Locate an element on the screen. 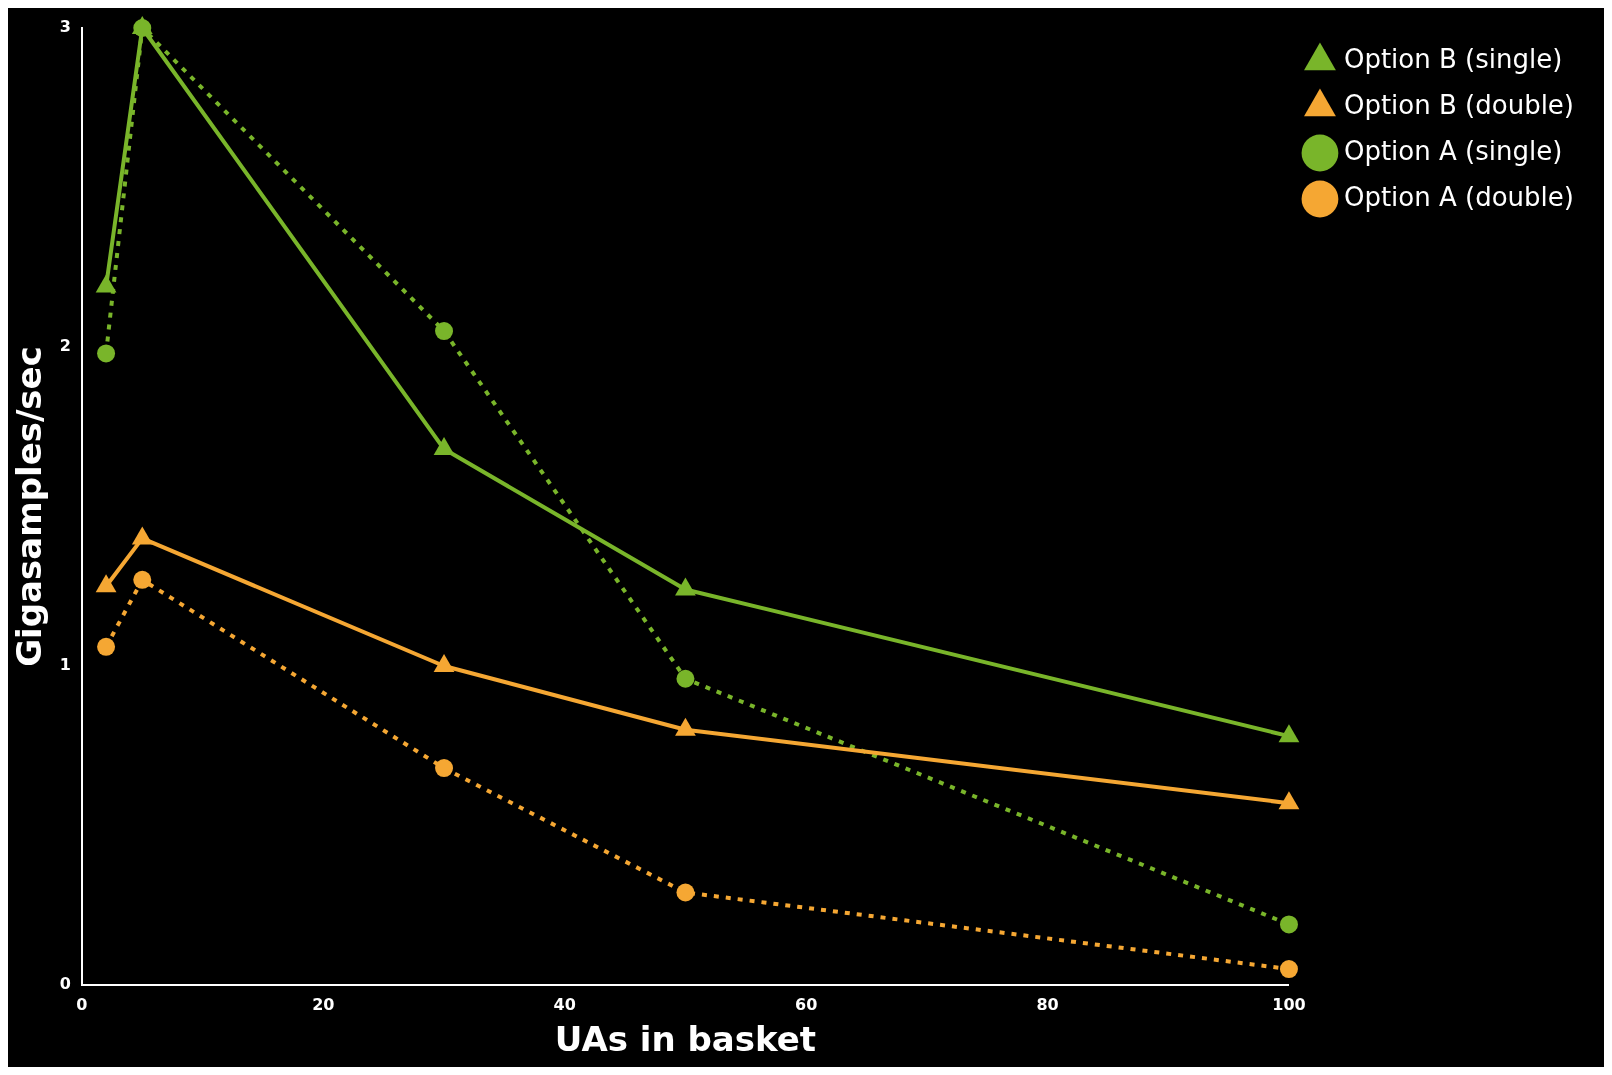  x-tick-label: 60 is located at coordinates (806, 1004).